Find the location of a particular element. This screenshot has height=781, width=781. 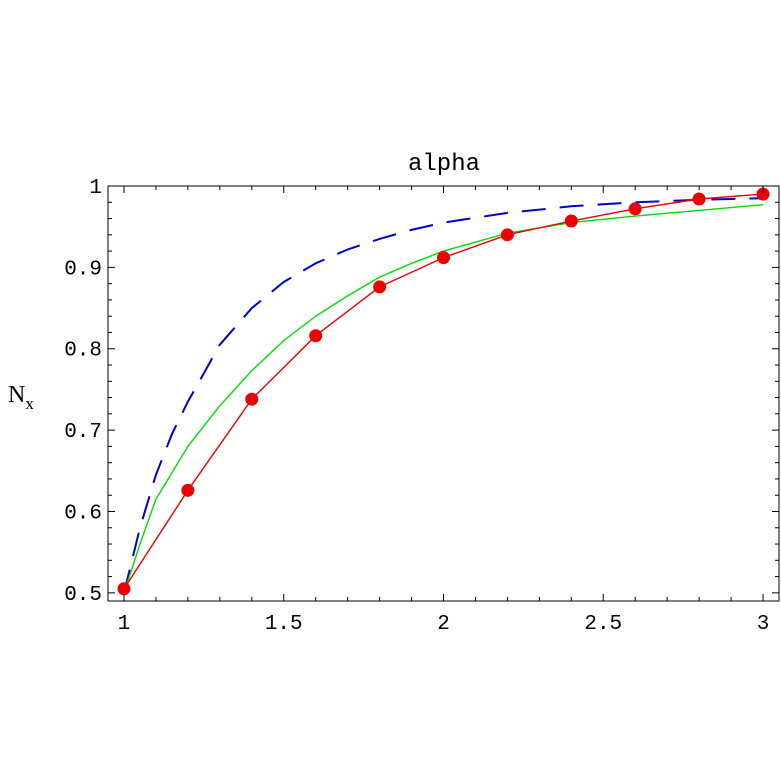

x-tick-label: 3 is located at coordinates (763, 624).